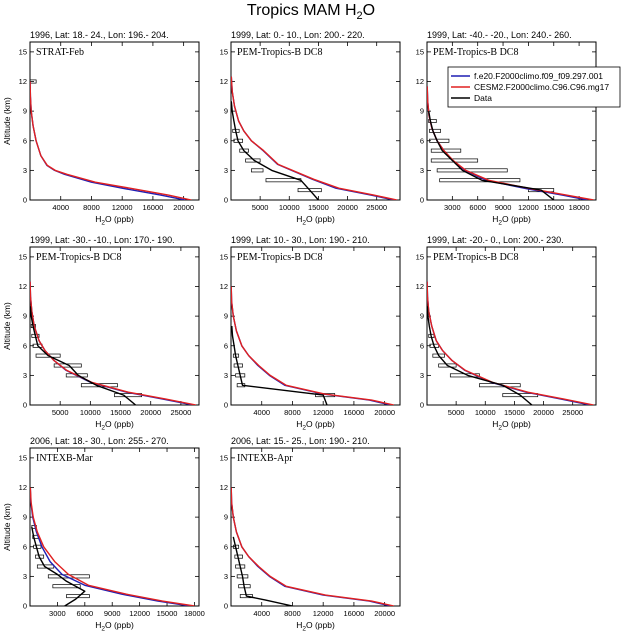 The image size is (622, 640). I want to click on panel-title: 1999, Lat: 0.- 10., Lon: 200.- 220., so click(298, 35).